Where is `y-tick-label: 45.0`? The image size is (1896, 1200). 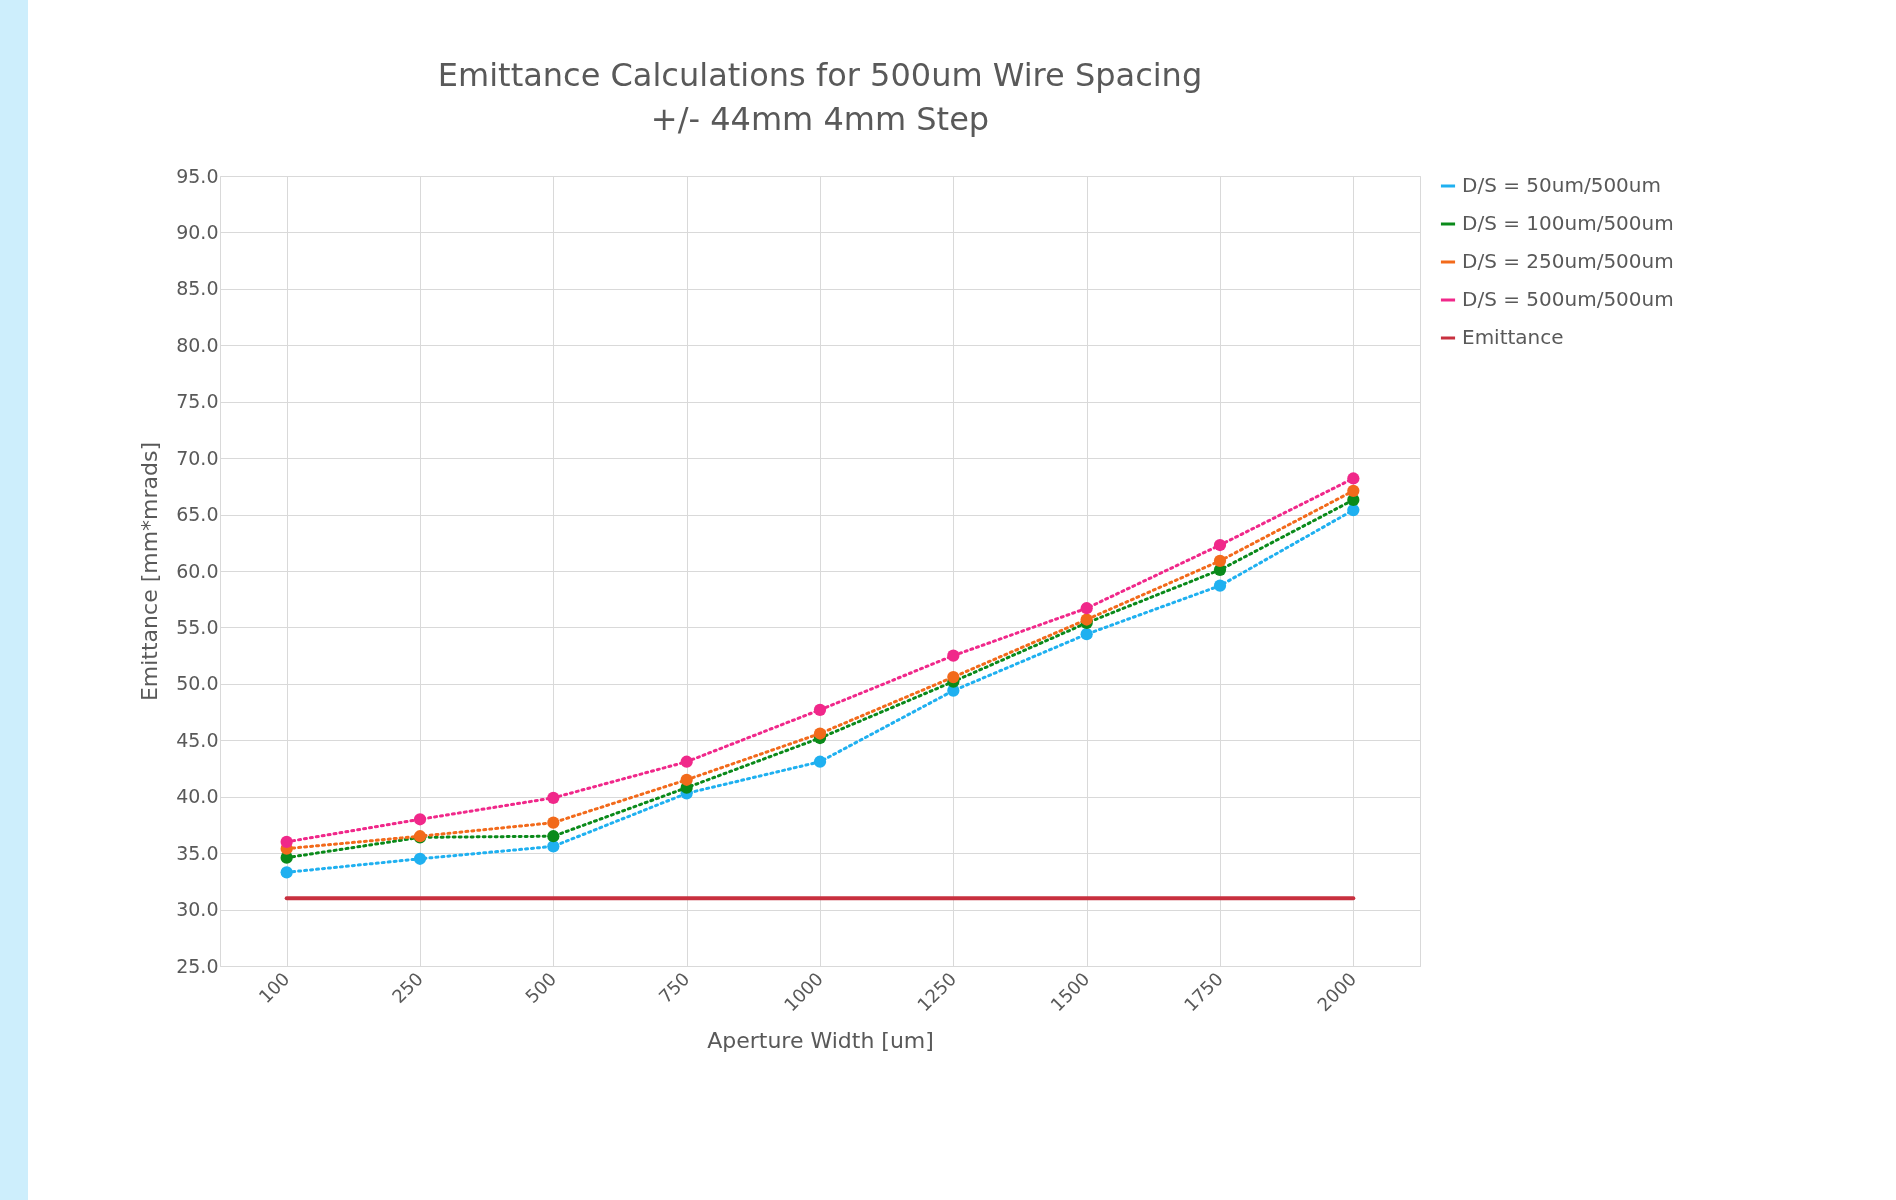 y-tick-label: 45.0 is located at coordinates (197, 739).